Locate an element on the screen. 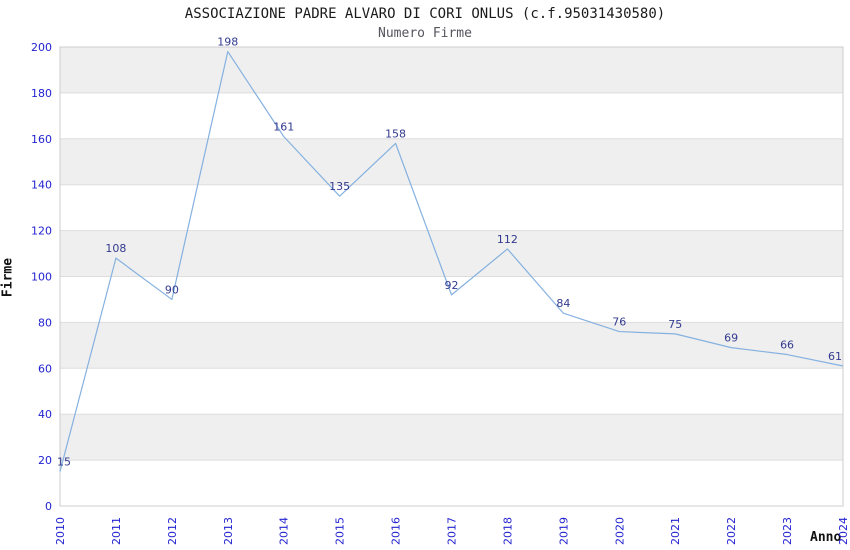  y-tick-label: 160 is located at coordinates (41, 139).